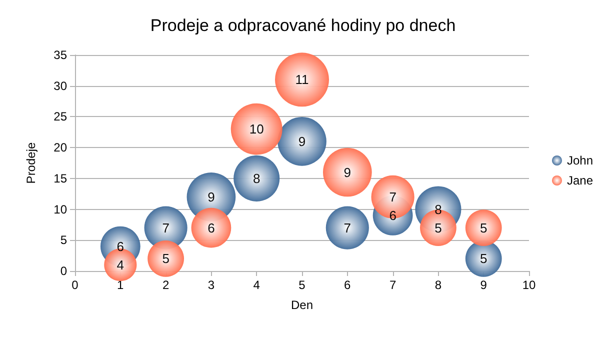 This screenshot has height=341, width=606. Describe the element at coordinates (64, 240) in the screenshot. I see `y-tick-label: 5` at that location.